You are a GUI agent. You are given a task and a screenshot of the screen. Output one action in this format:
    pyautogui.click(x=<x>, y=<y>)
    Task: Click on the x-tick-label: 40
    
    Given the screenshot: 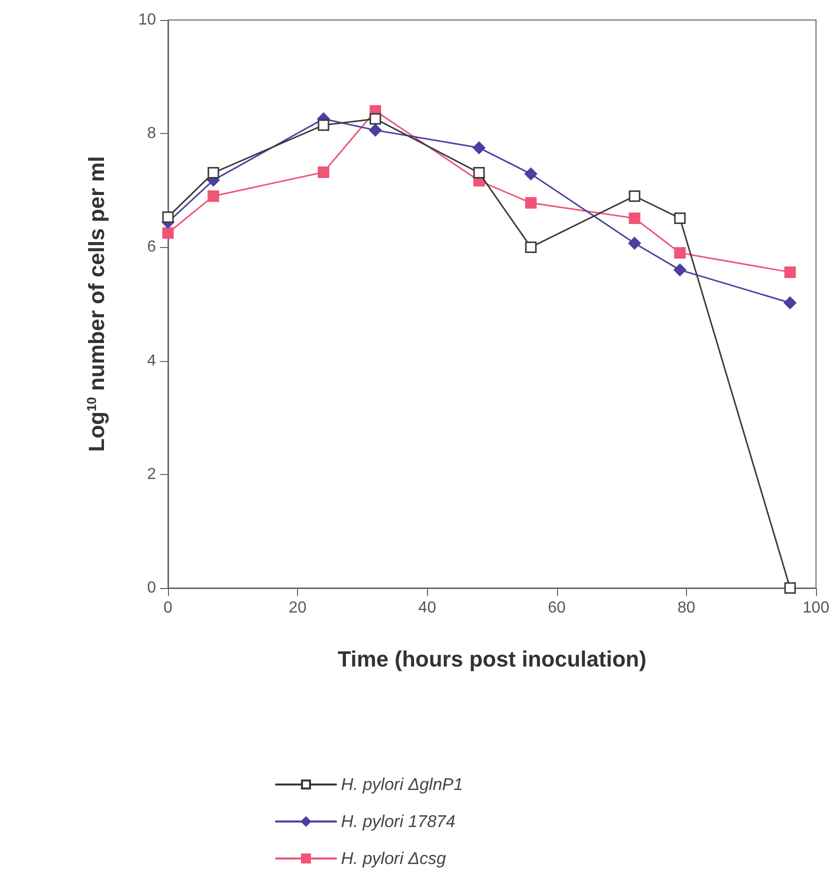 What is the action you would take?
    pyautogui.click(x=427, y=608)
    